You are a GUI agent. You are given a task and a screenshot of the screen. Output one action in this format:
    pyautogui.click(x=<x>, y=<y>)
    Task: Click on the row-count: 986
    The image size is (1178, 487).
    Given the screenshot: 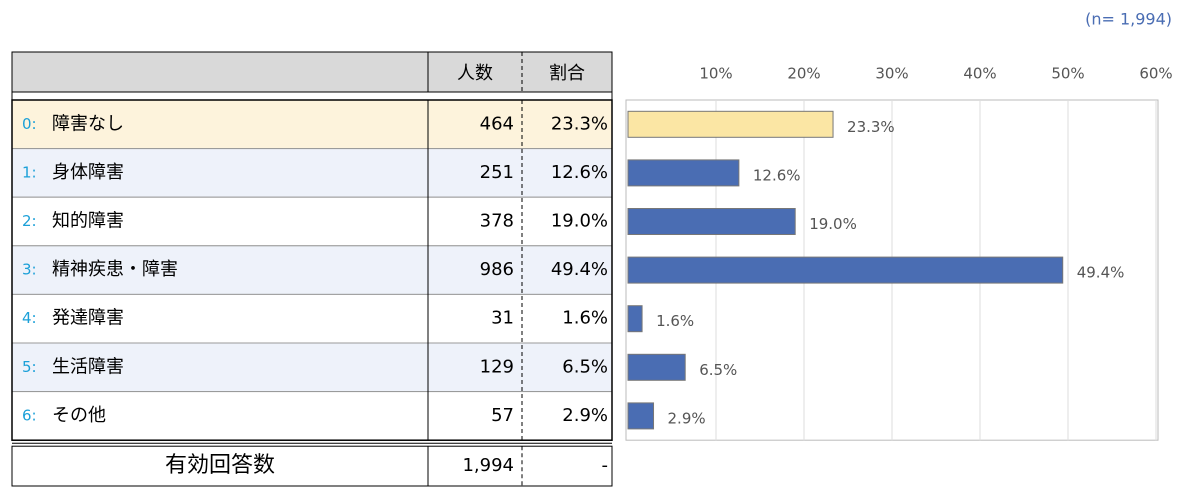 What is the action you would take?
    pyautogui.click(x=497, y=269)
    